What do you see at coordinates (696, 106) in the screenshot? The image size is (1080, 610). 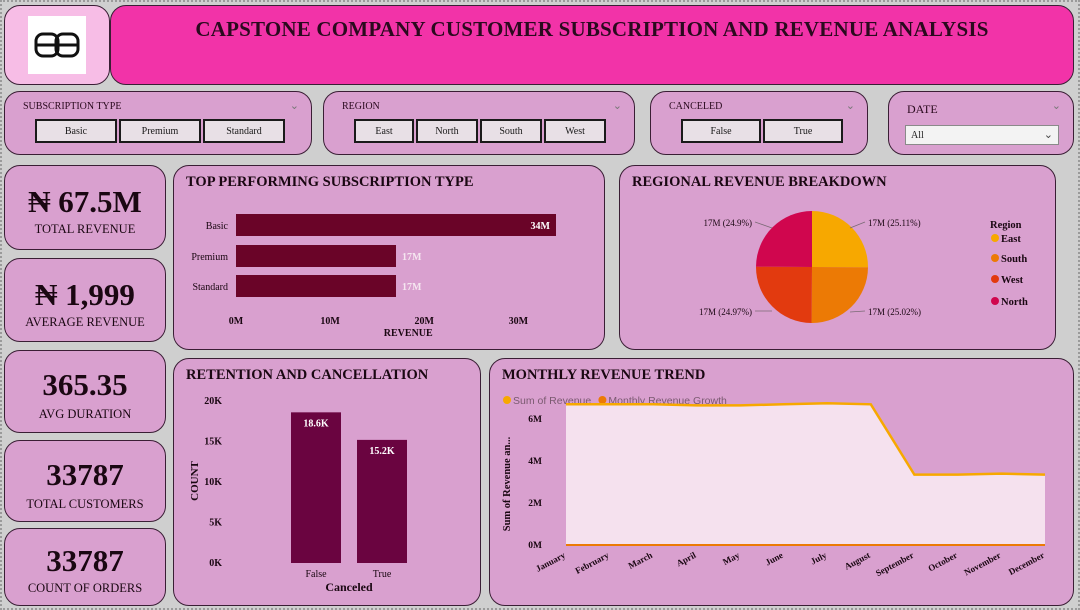 I see `slicer-title: CANCELED` at bounding box center [696, 106].